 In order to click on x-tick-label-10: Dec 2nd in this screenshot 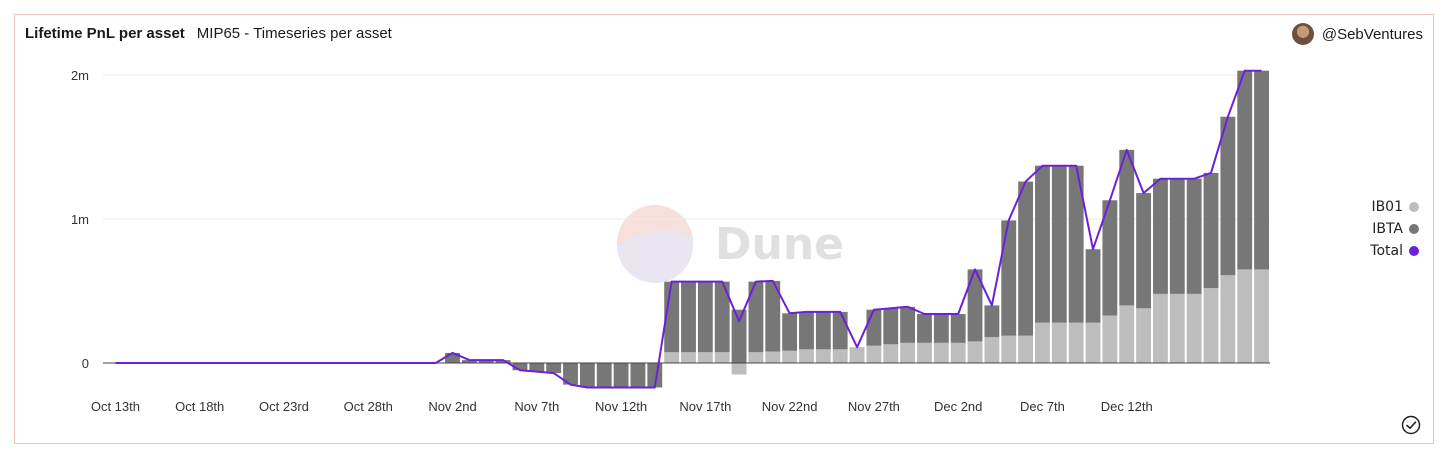, I will do `click(958, 406)`.